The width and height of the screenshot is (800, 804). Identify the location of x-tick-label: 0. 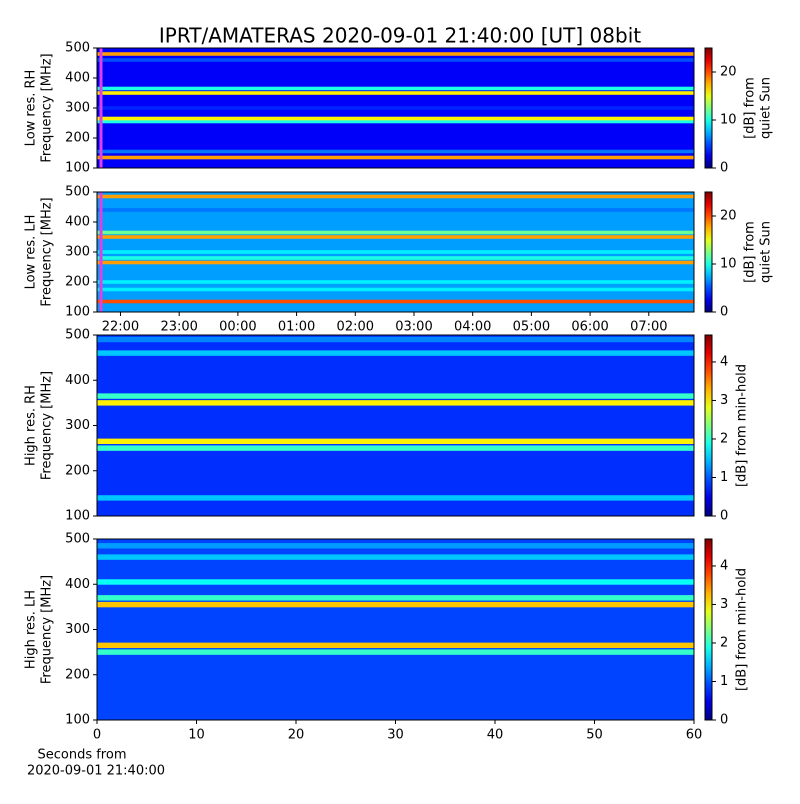
(97, 735).